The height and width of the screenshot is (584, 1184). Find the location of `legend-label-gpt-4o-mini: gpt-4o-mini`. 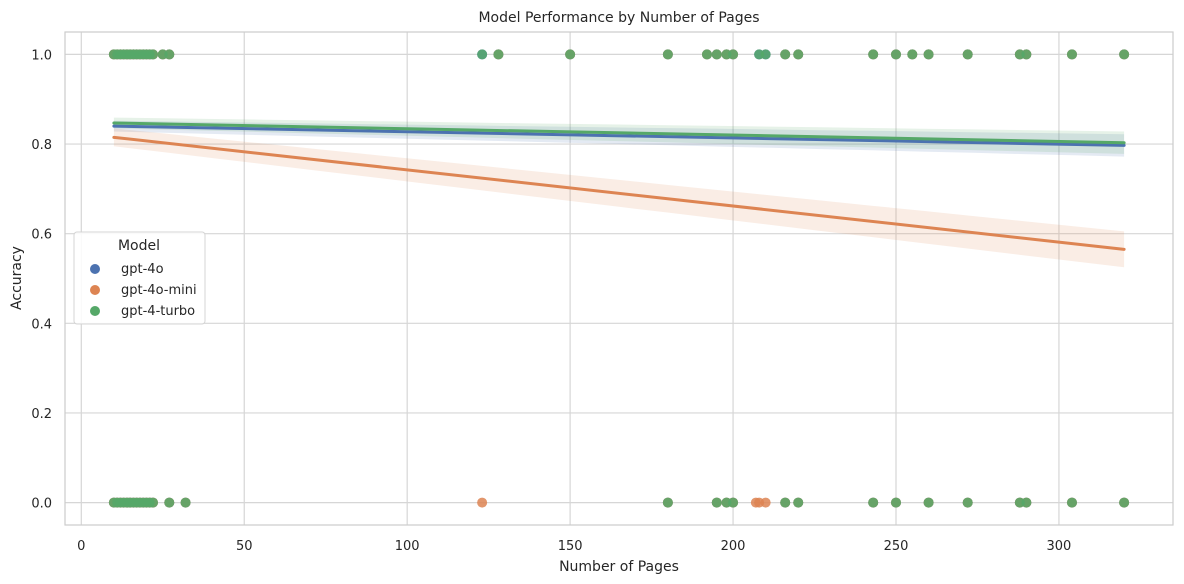

legend-label-gpt-4o-mini: gpt-4o-mini is located at coordinates (159, 290).